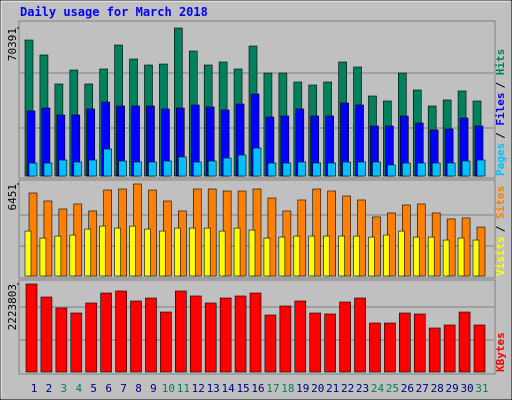  I want to click on x-tick-label: 21, so click(332, 388).